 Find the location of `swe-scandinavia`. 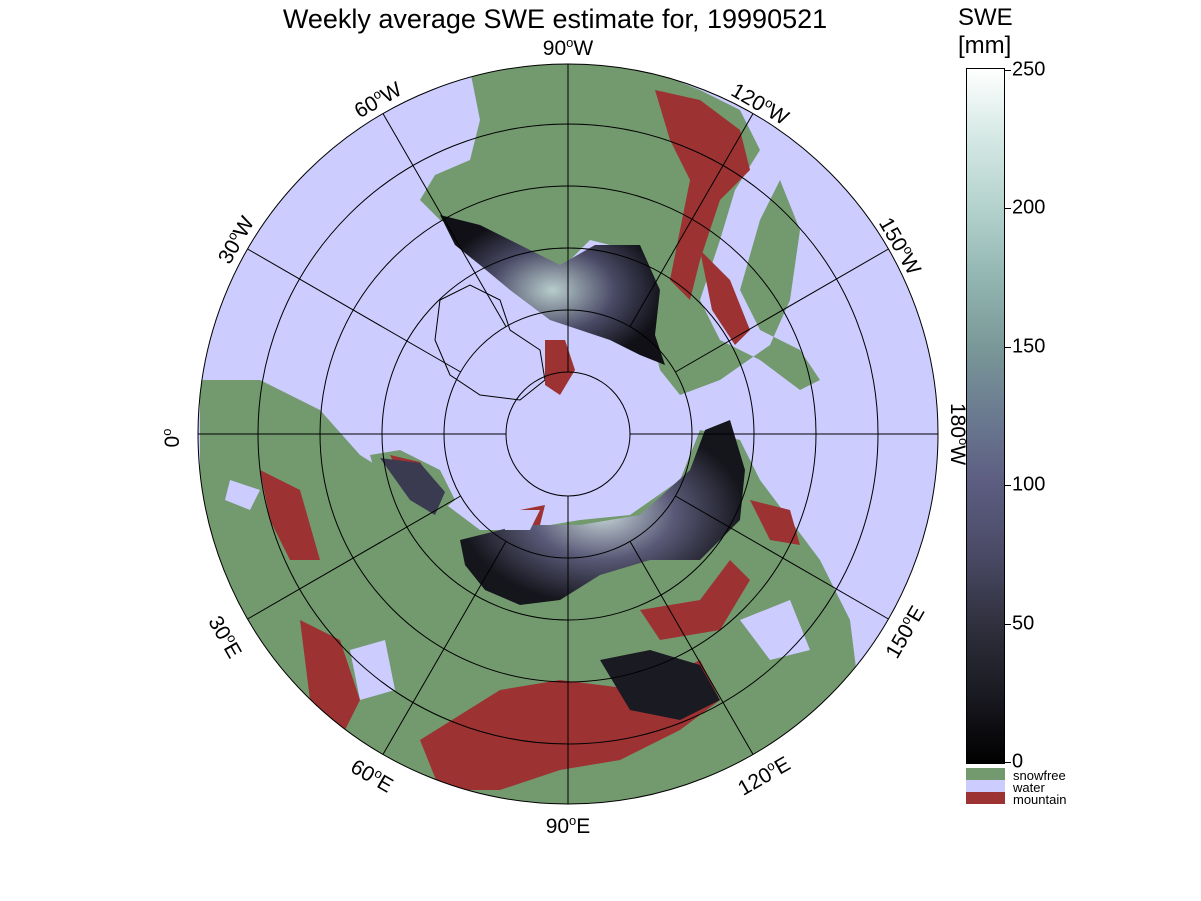

swe-scandinavia is located at coordinates (412, 486).